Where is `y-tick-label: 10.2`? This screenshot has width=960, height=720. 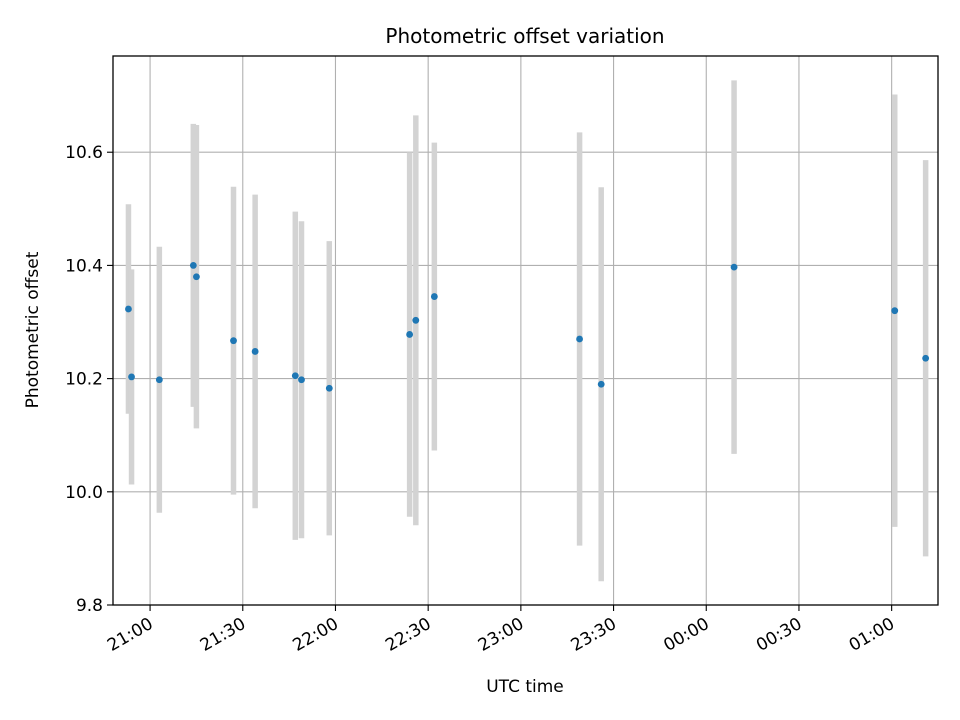
y-tick-label: 10.2 is located at coordinates (84, 380).